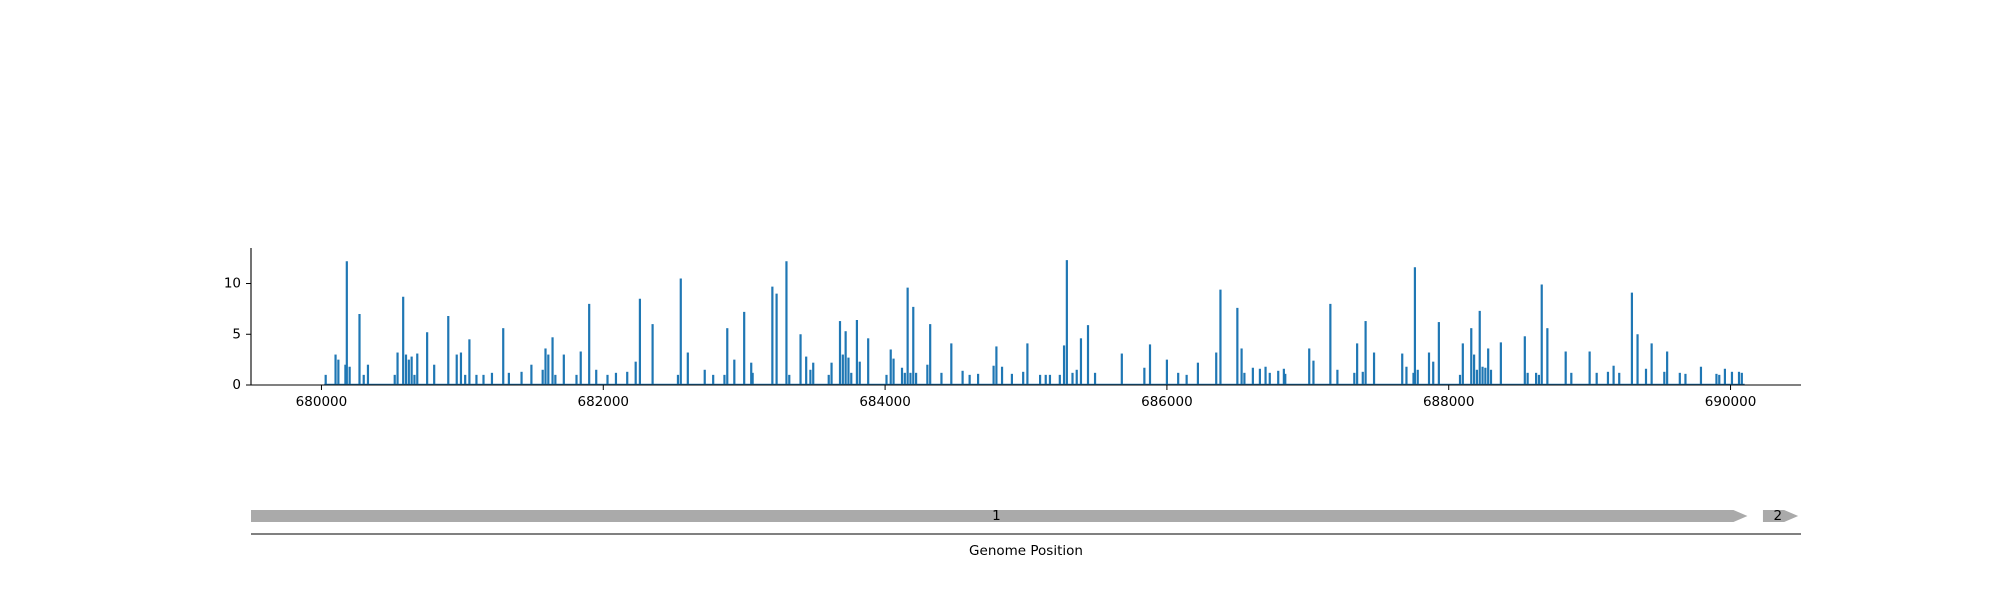 The height and width of the screenshot is (600, 2000). I want to click on x-tick-label: 684000, so click(885, 402).